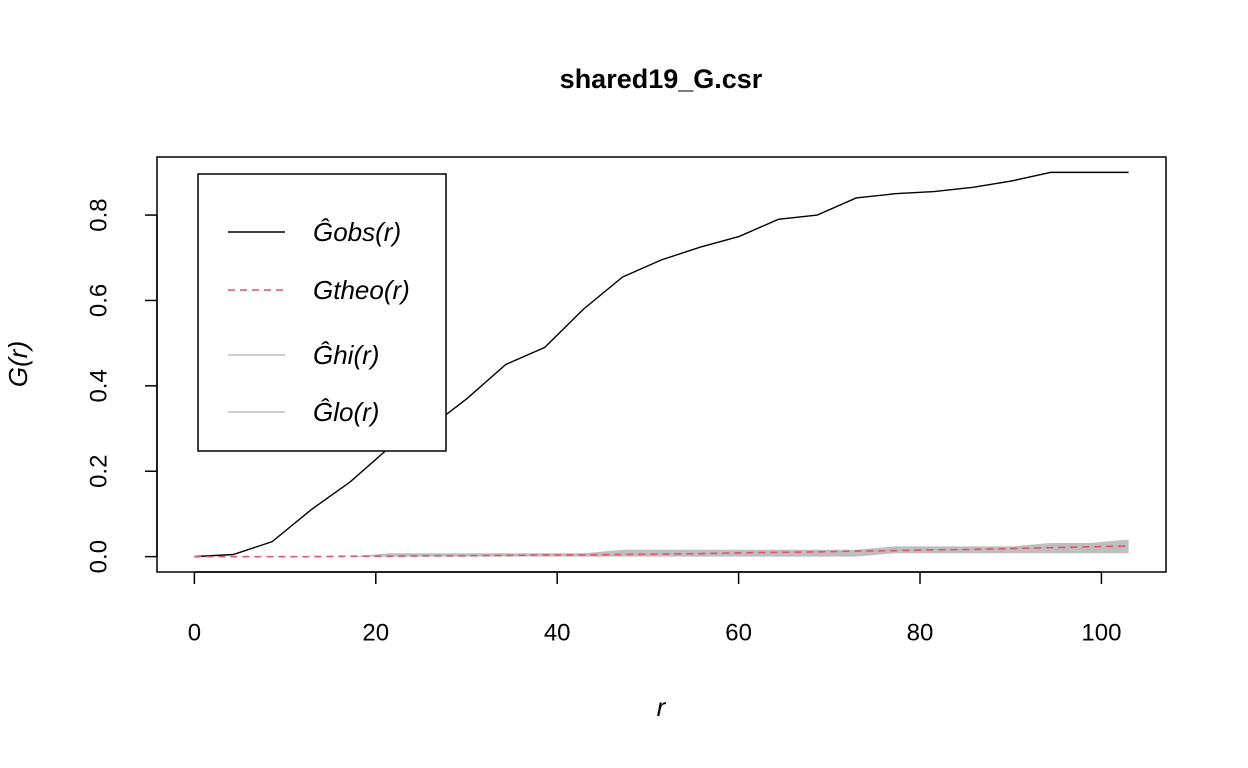  I want to click on legend-label: Ĝobs(r), so click(357, 232).